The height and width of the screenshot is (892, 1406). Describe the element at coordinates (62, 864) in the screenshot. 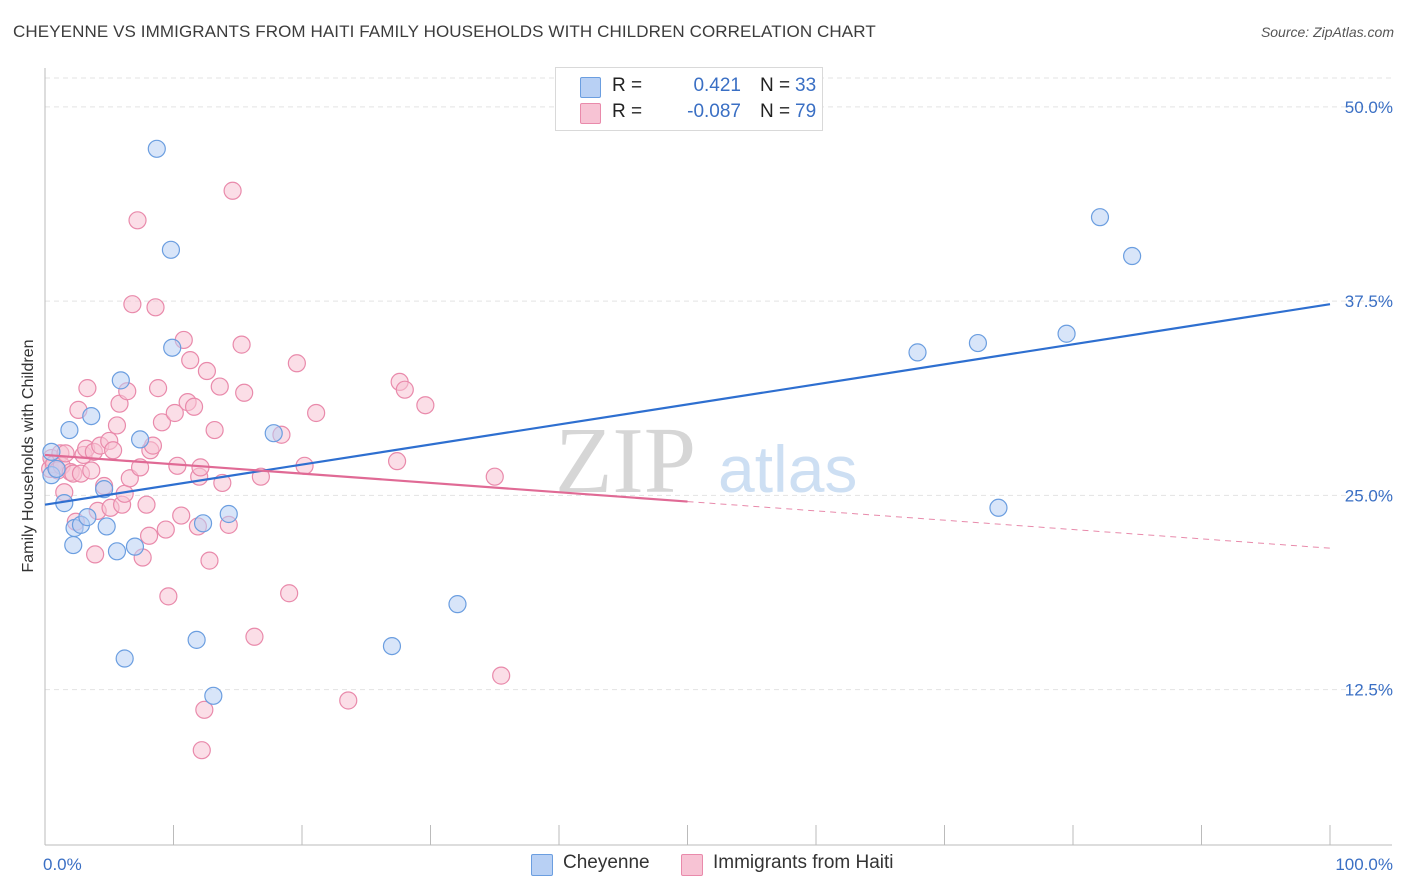

I see `x-tick-label: 0.0%` at that location.